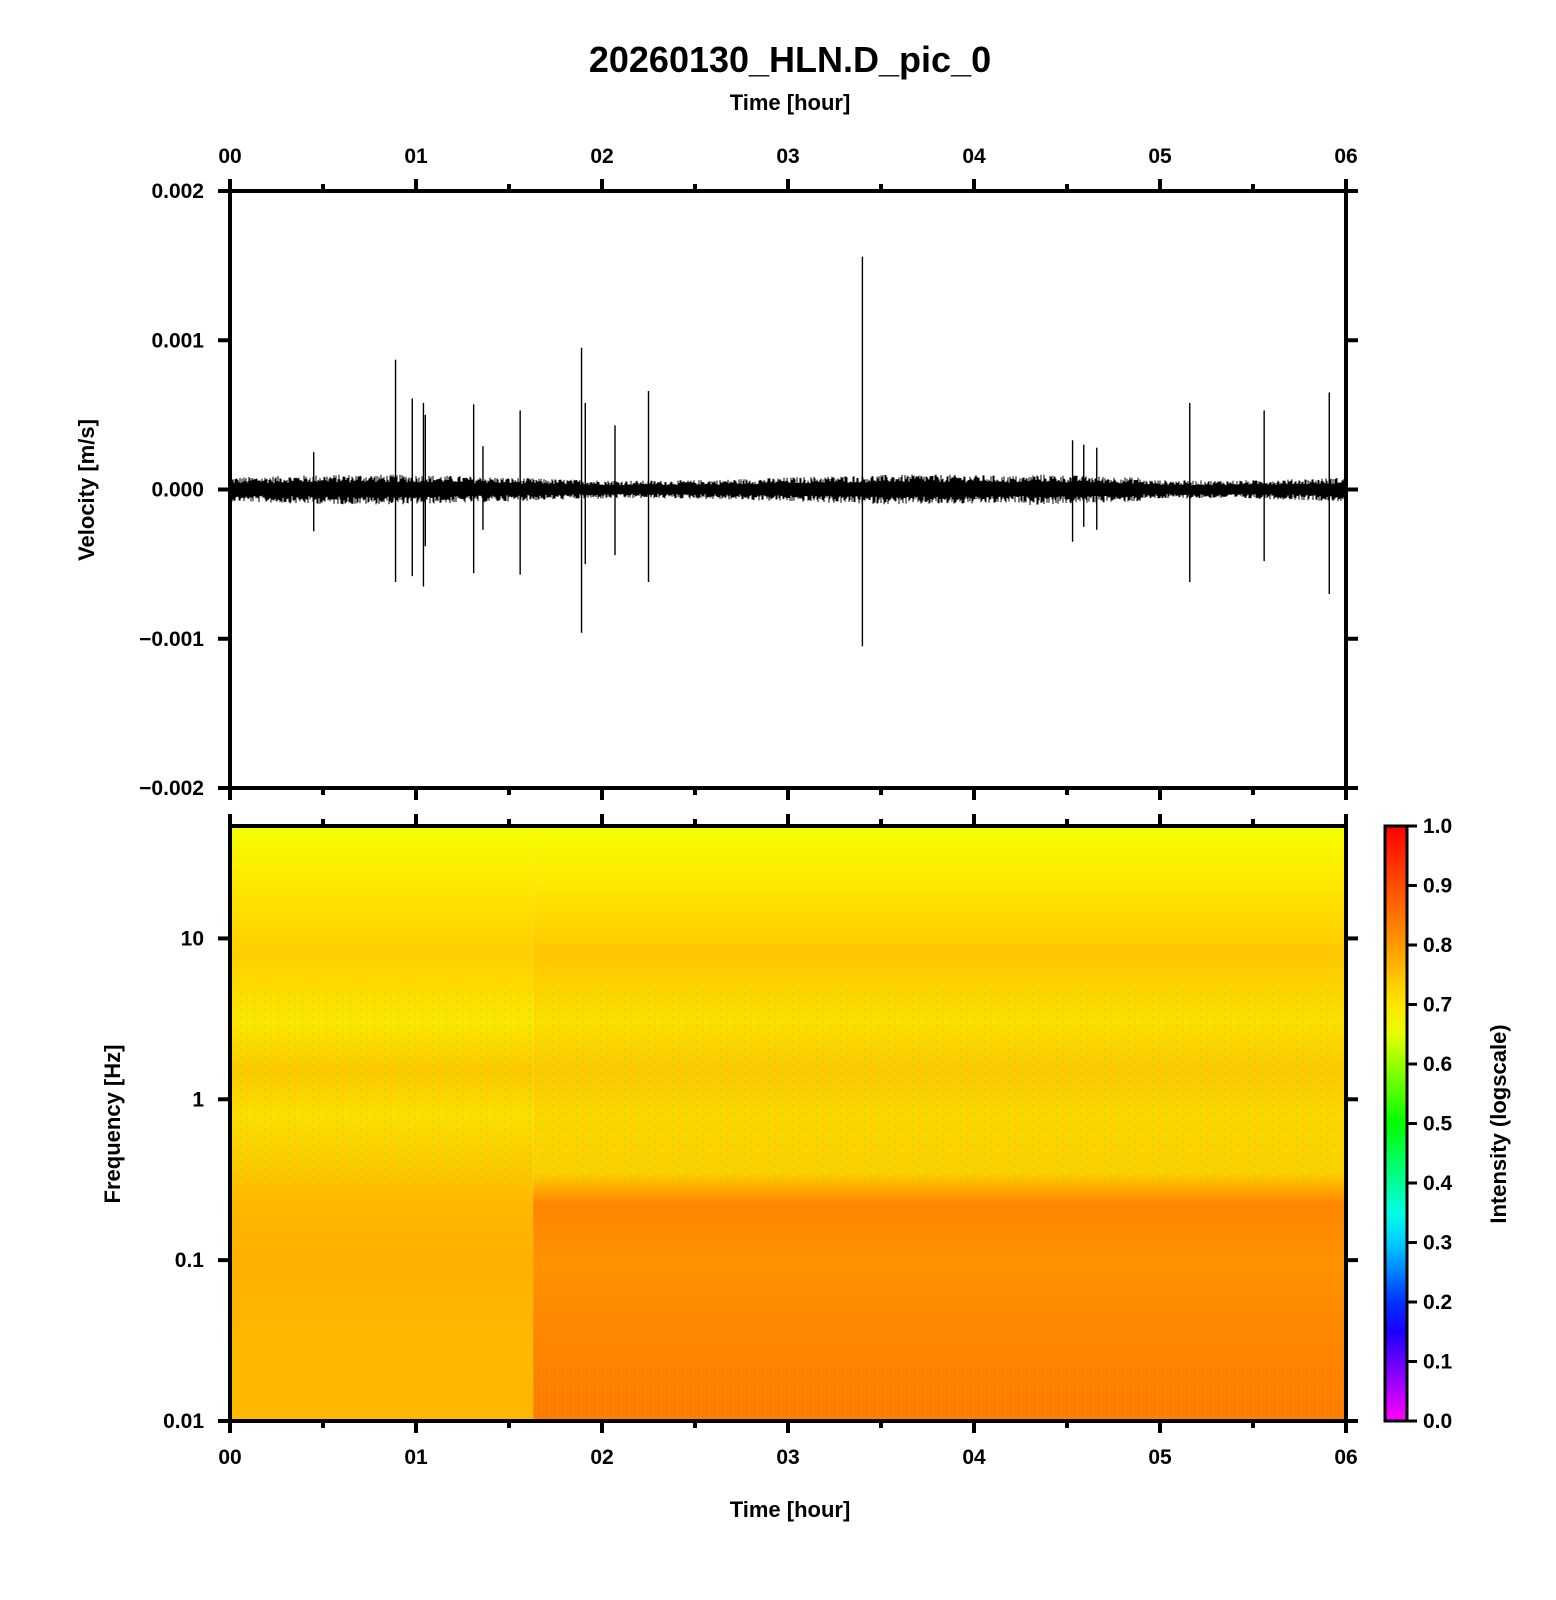 The height and width of the screenshot is (1600, 1556). Describe the element at coordinates (177, 340) in the screenshot. I see `waveform-y-tick-label: 0.001` at that location.